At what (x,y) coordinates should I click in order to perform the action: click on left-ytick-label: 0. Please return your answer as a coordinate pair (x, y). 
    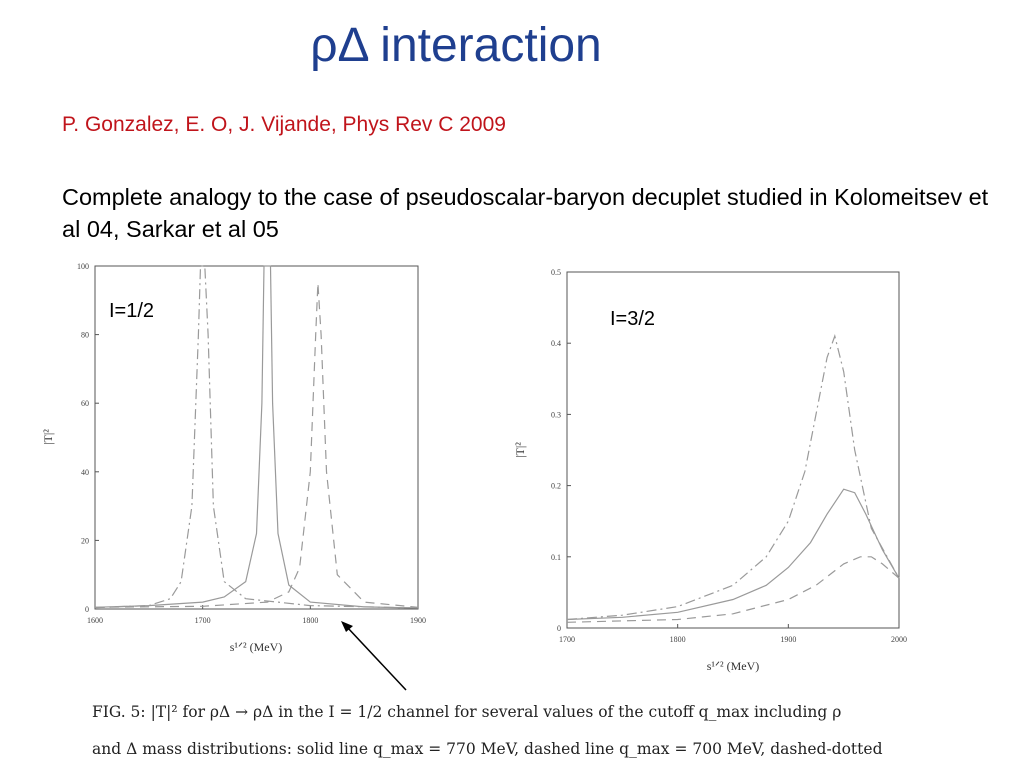
    Looking at the image, I should click on (87, 609).